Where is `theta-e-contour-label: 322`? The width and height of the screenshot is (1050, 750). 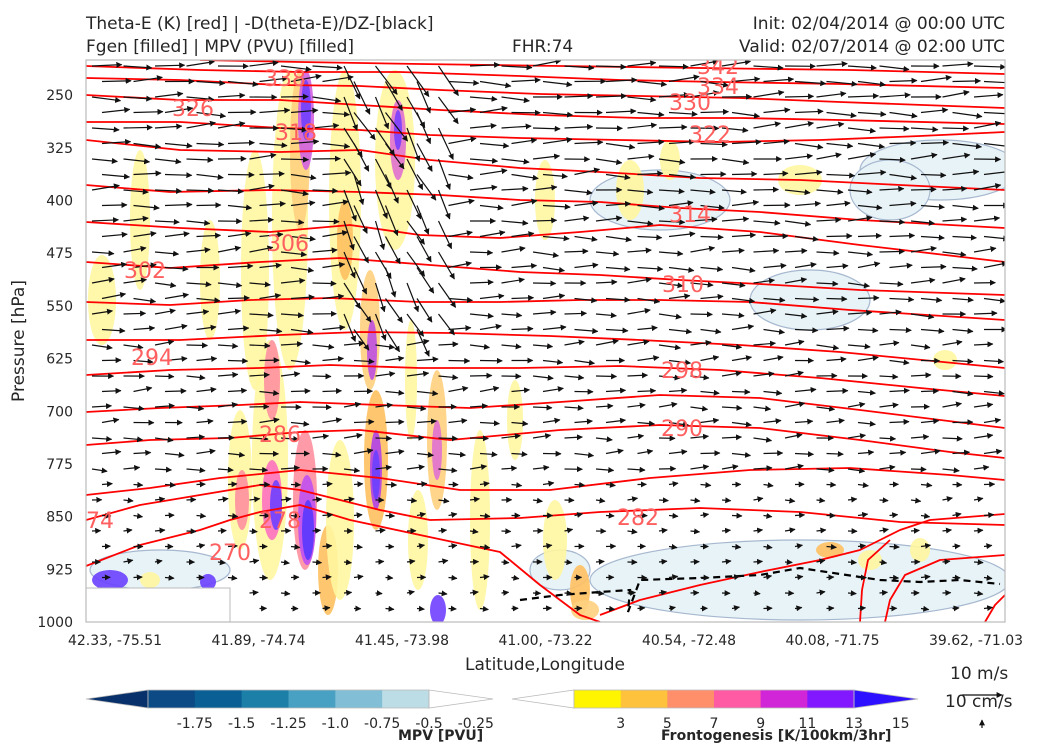 theta-e-contour-label: 322 is located at coordinates (710, 135).